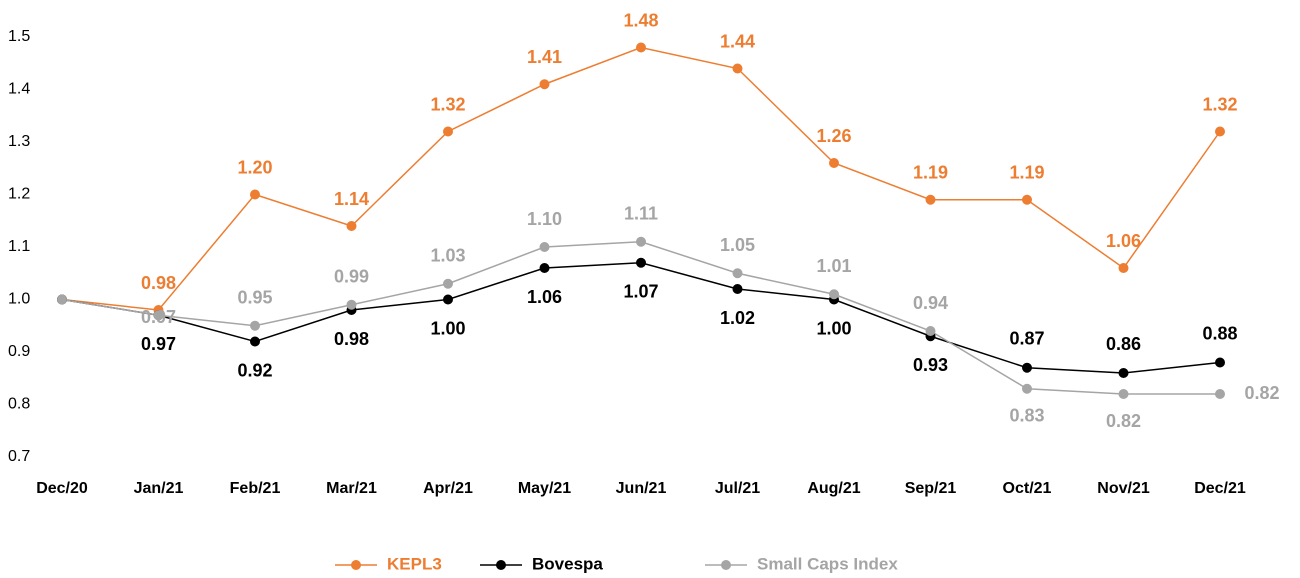  Describe the element at coordinates (19, 456) in the screenshot. I see `y-tick-label: 0.7` at that location.